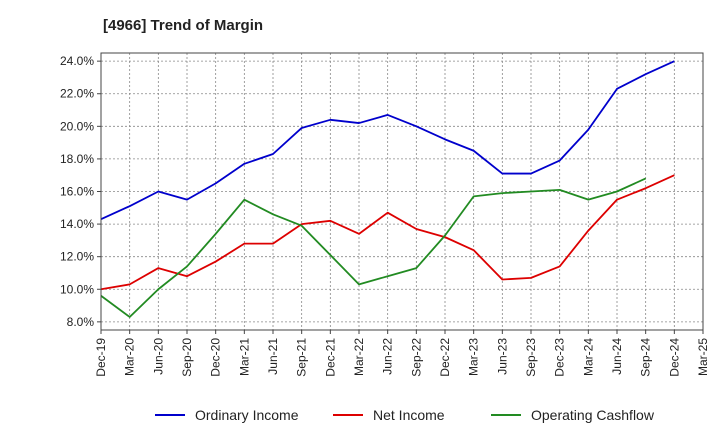  I want to click on x-tick-label: Jun-24, so click(617, 356).